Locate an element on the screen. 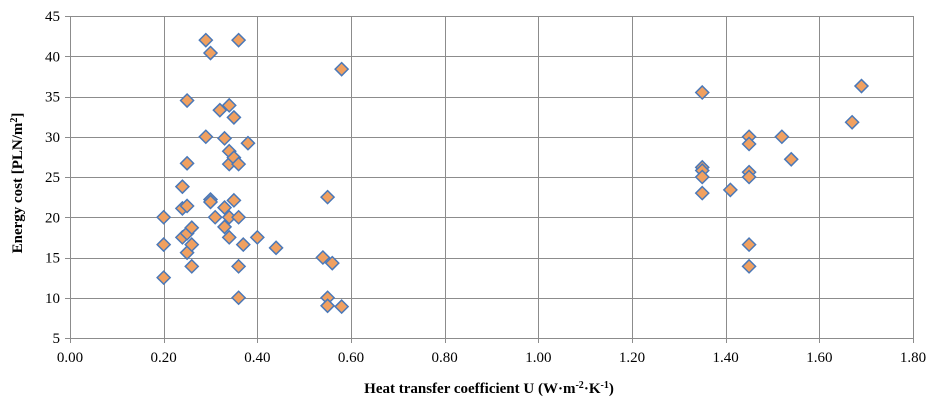  x-tick-label: 0.20 is located at coordinates (164, 358).